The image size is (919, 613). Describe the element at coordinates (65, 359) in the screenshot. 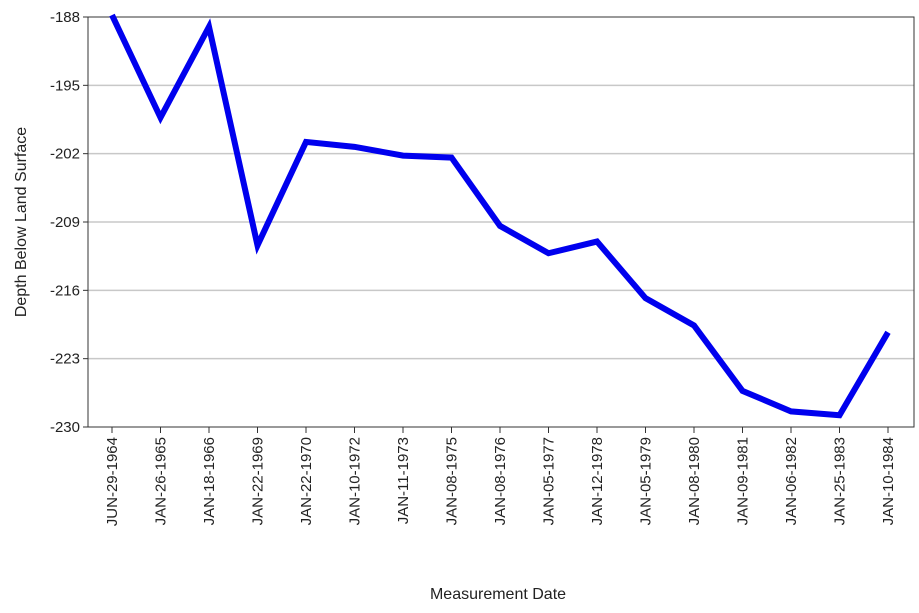

I see `y-tick-label: -223` at that location.